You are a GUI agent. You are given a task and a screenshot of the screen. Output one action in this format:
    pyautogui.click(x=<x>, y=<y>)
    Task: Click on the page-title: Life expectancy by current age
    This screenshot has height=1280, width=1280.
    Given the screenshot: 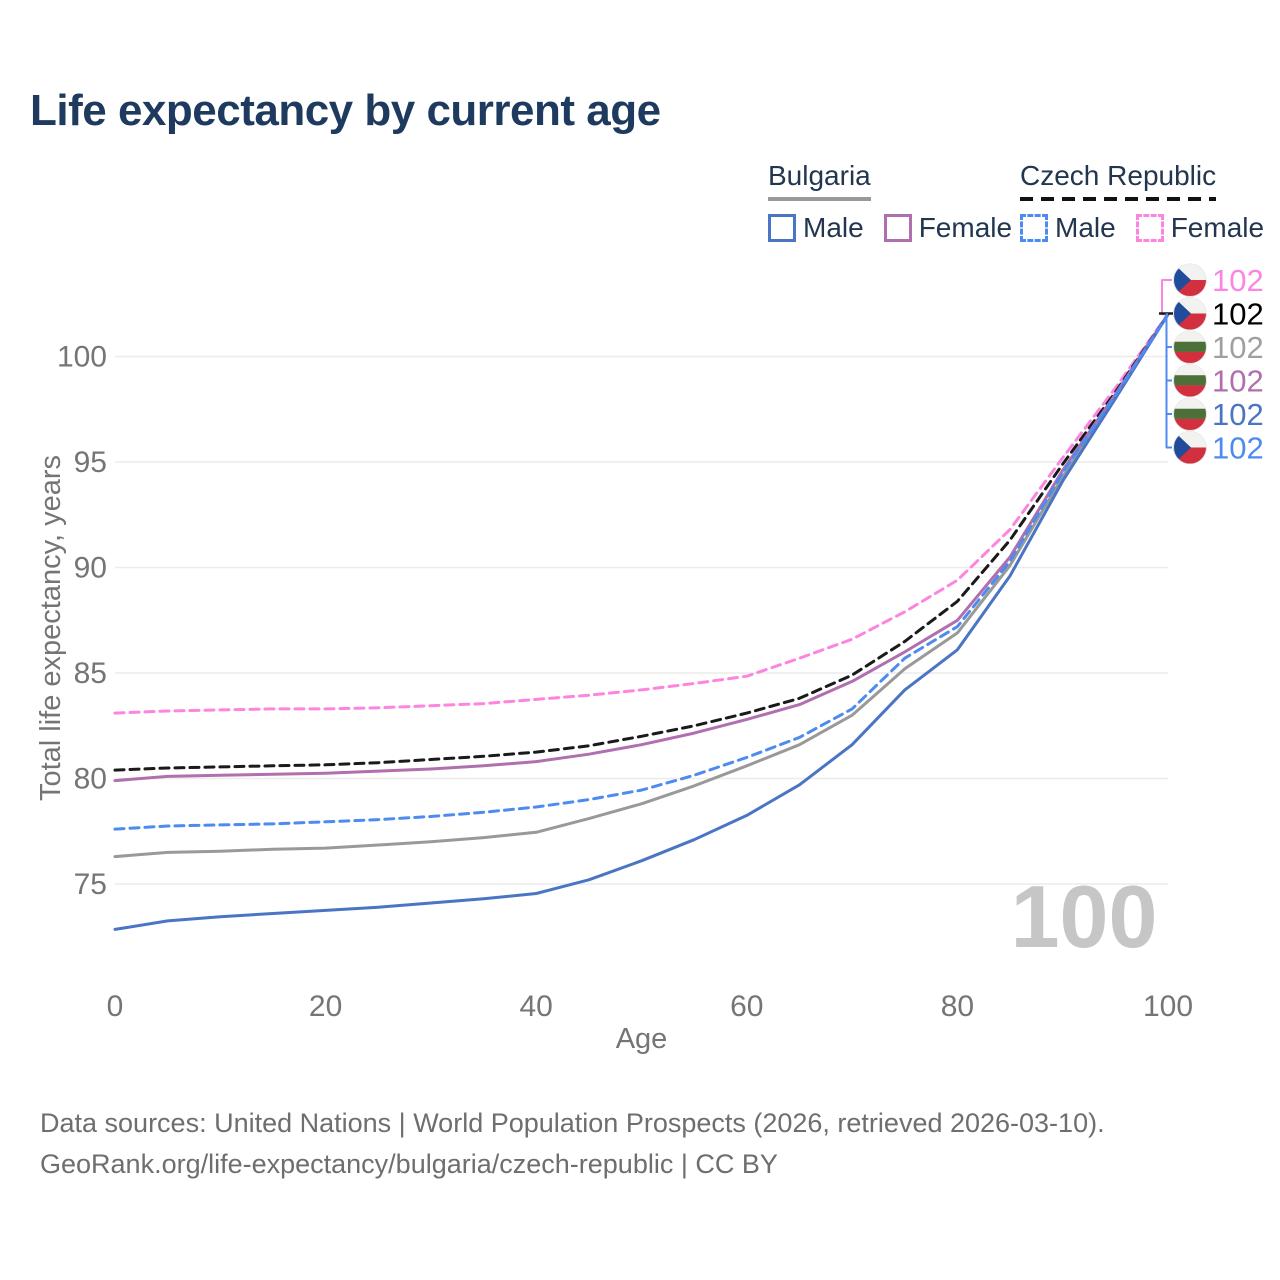 What is the action you would take?
    pyautogui.click(x=345, y=110)
    